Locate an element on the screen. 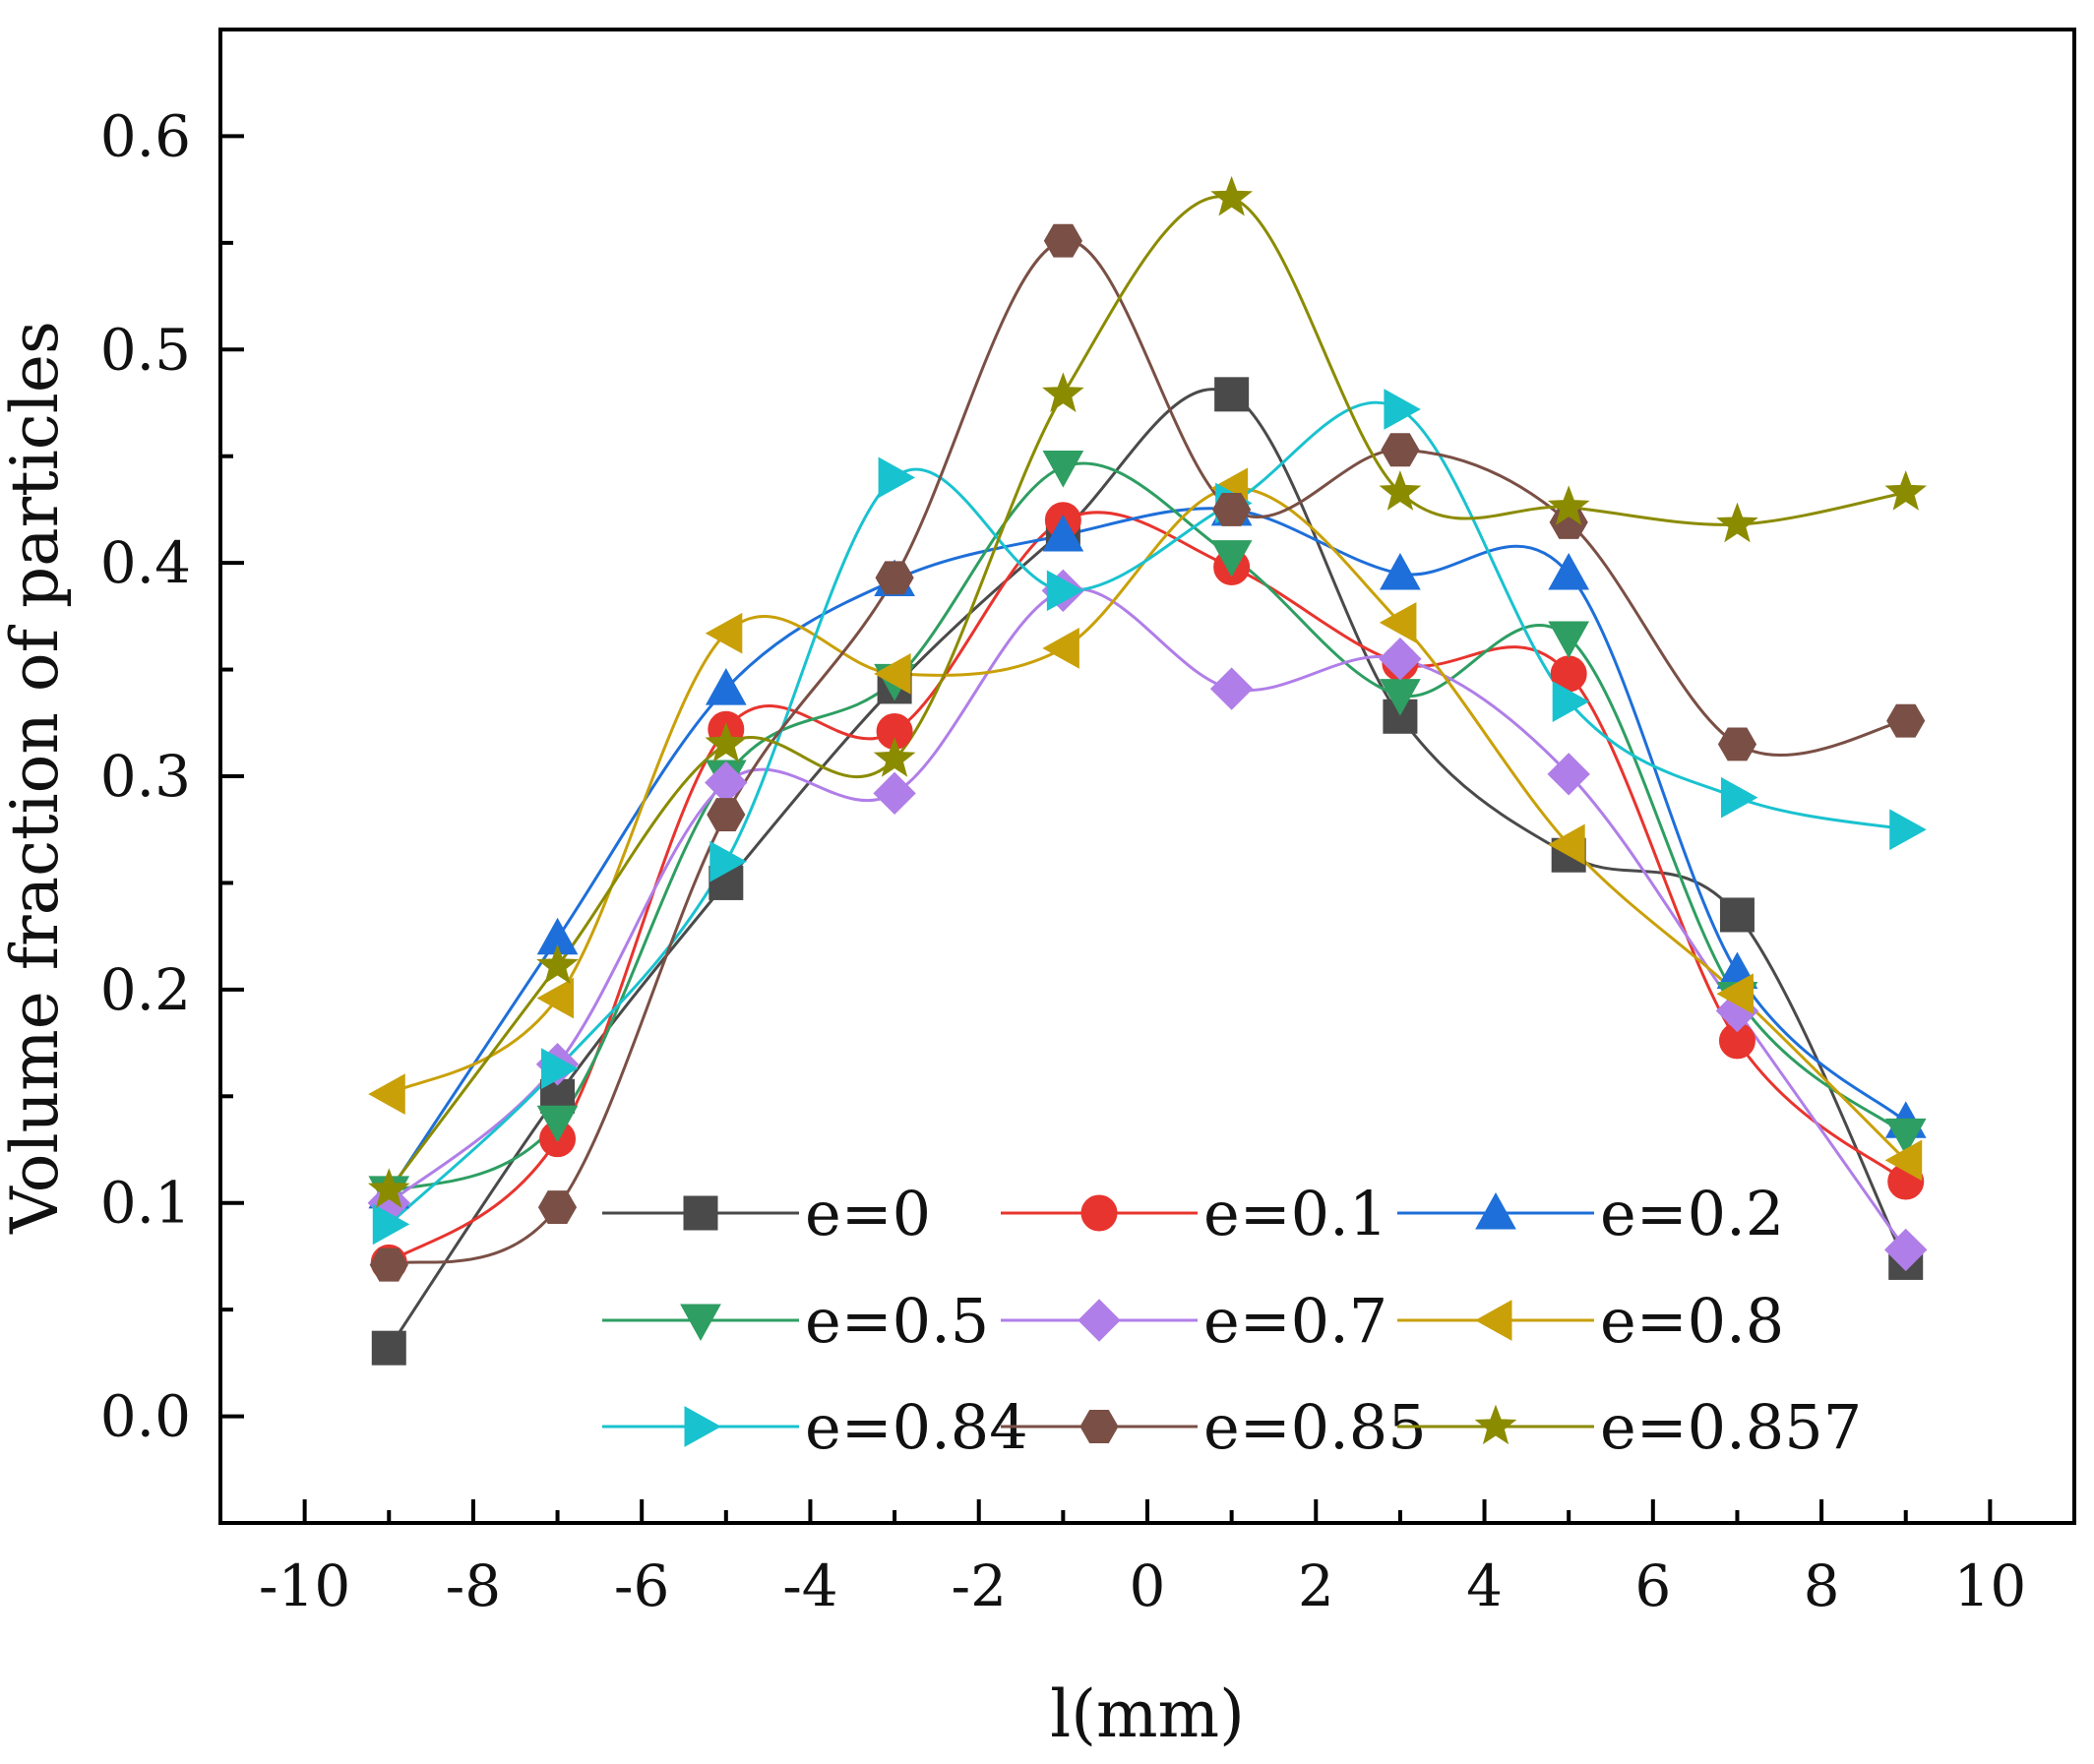 The image size is (2094, 1764). x-tick-label: -6 is located at coordinates (642, 1585).